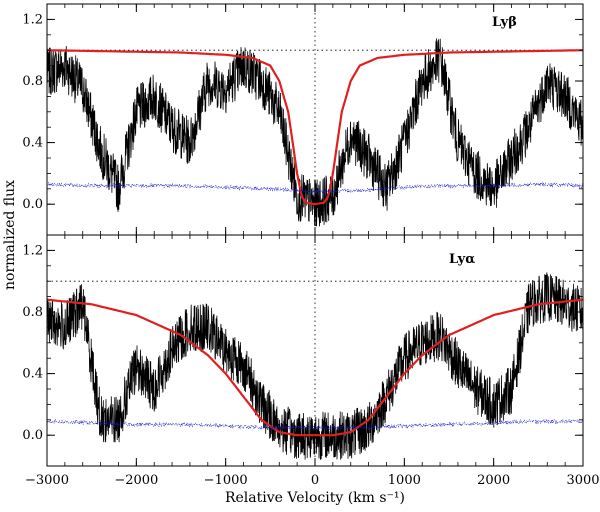 The width and height of the screenshot is (600, 512). Describe the element at coordinates (10, 235) in the screenshot. I see `y-axis-label: normalized flux` at that location.